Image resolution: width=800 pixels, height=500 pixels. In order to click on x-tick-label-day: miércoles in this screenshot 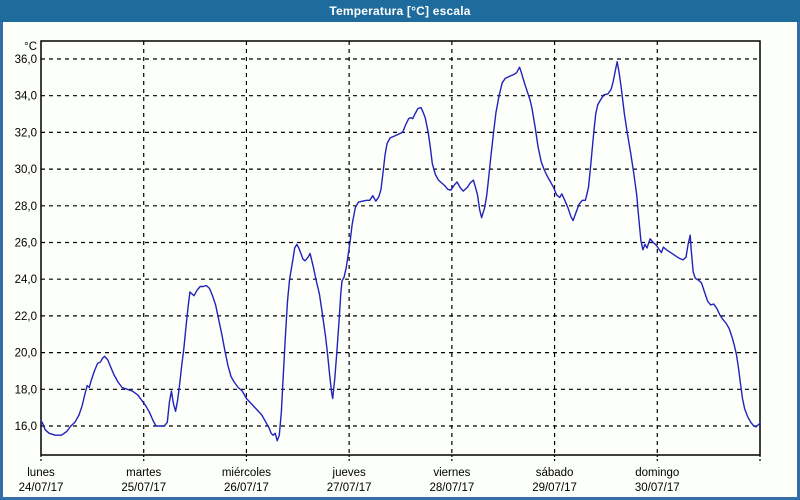, I will do `click(246, 473)`.